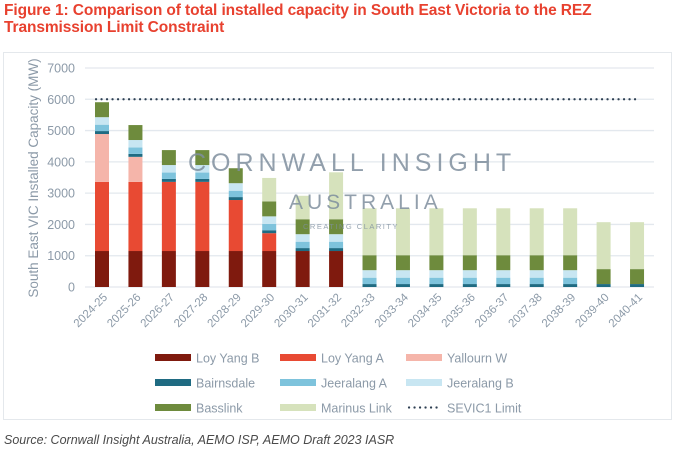 This screenshot has width=682, height=457. Describe the element at coordinates (225, 384) in the screenshot. I see `legend-label: Bairnsdale` at that location.